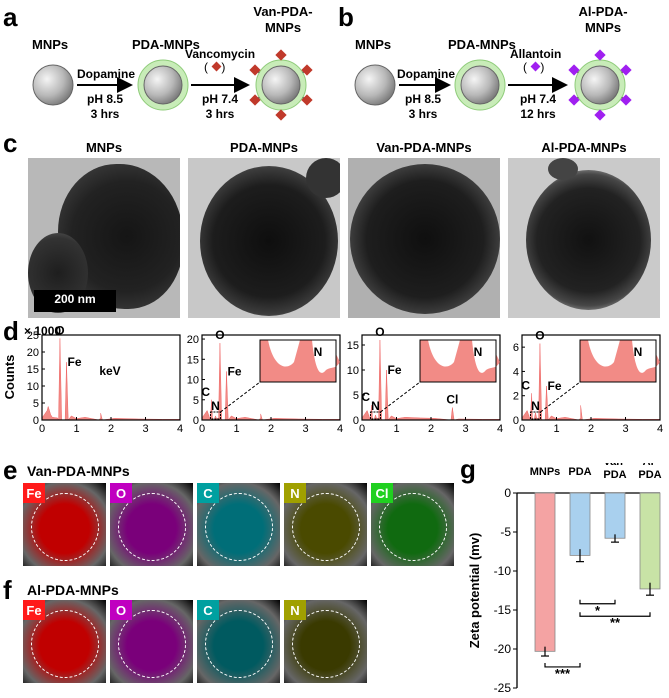 This screenshot has width=669, height=698. Describe the element at coordinates (503, 688) in the screenshot. I see `zeta-ytick-label: -25` at that location.